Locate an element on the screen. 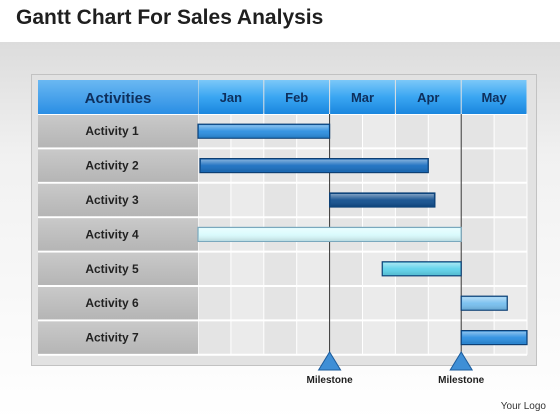 The image size is (560, 420). month-header-label: May is located at coordinates (494, 97).